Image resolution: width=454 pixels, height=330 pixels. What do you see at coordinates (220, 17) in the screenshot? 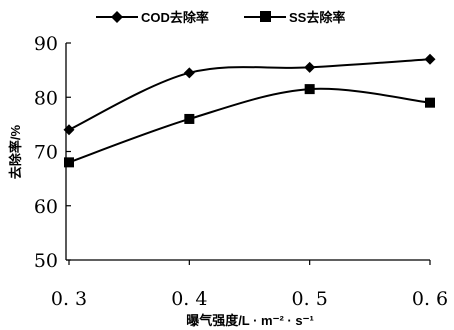
I see `legend: COD去除率 SS去除率` at bounding box center [220, 17].